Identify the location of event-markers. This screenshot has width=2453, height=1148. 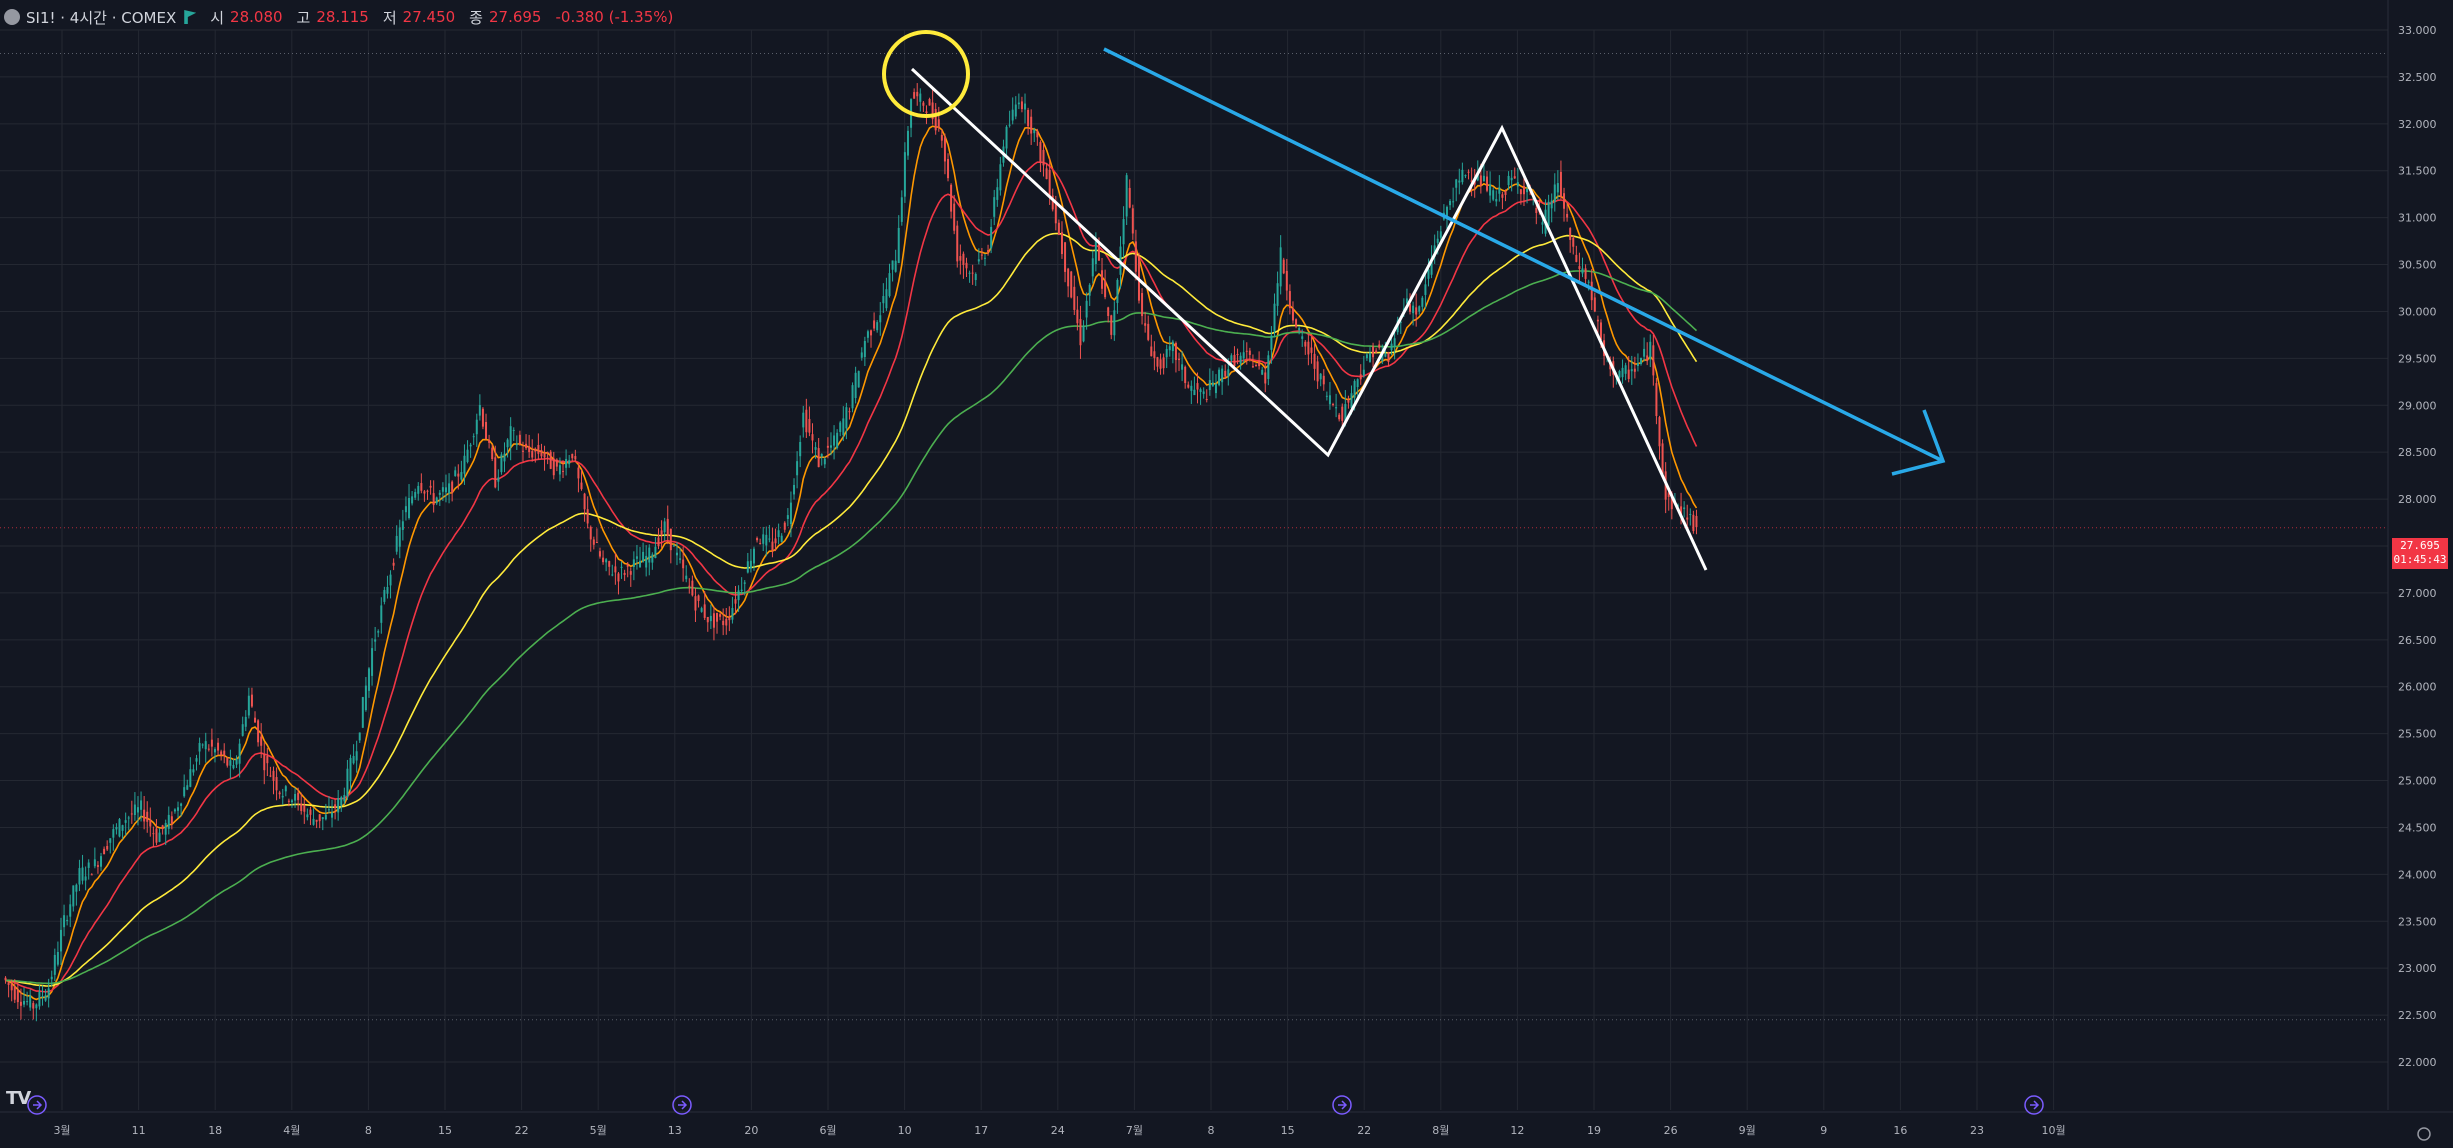
(1035, 1105).